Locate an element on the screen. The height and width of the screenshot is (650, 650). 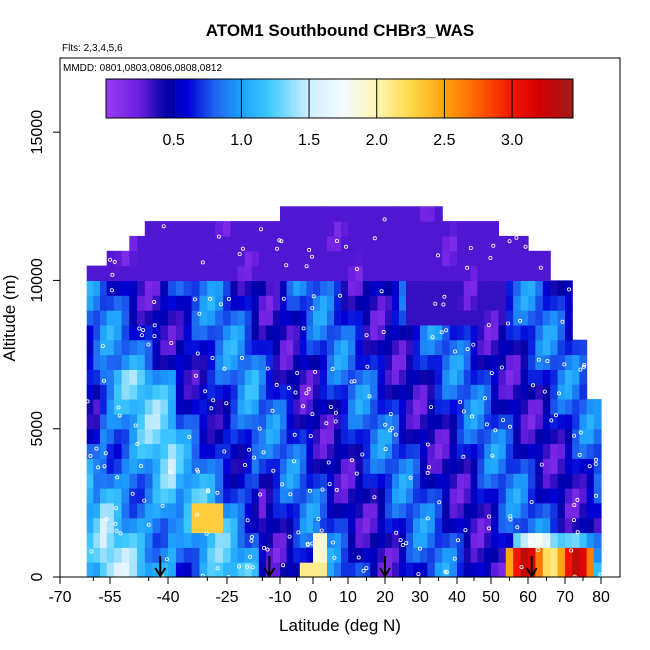
profile-arrow-head is located at coordinates (160, 572).